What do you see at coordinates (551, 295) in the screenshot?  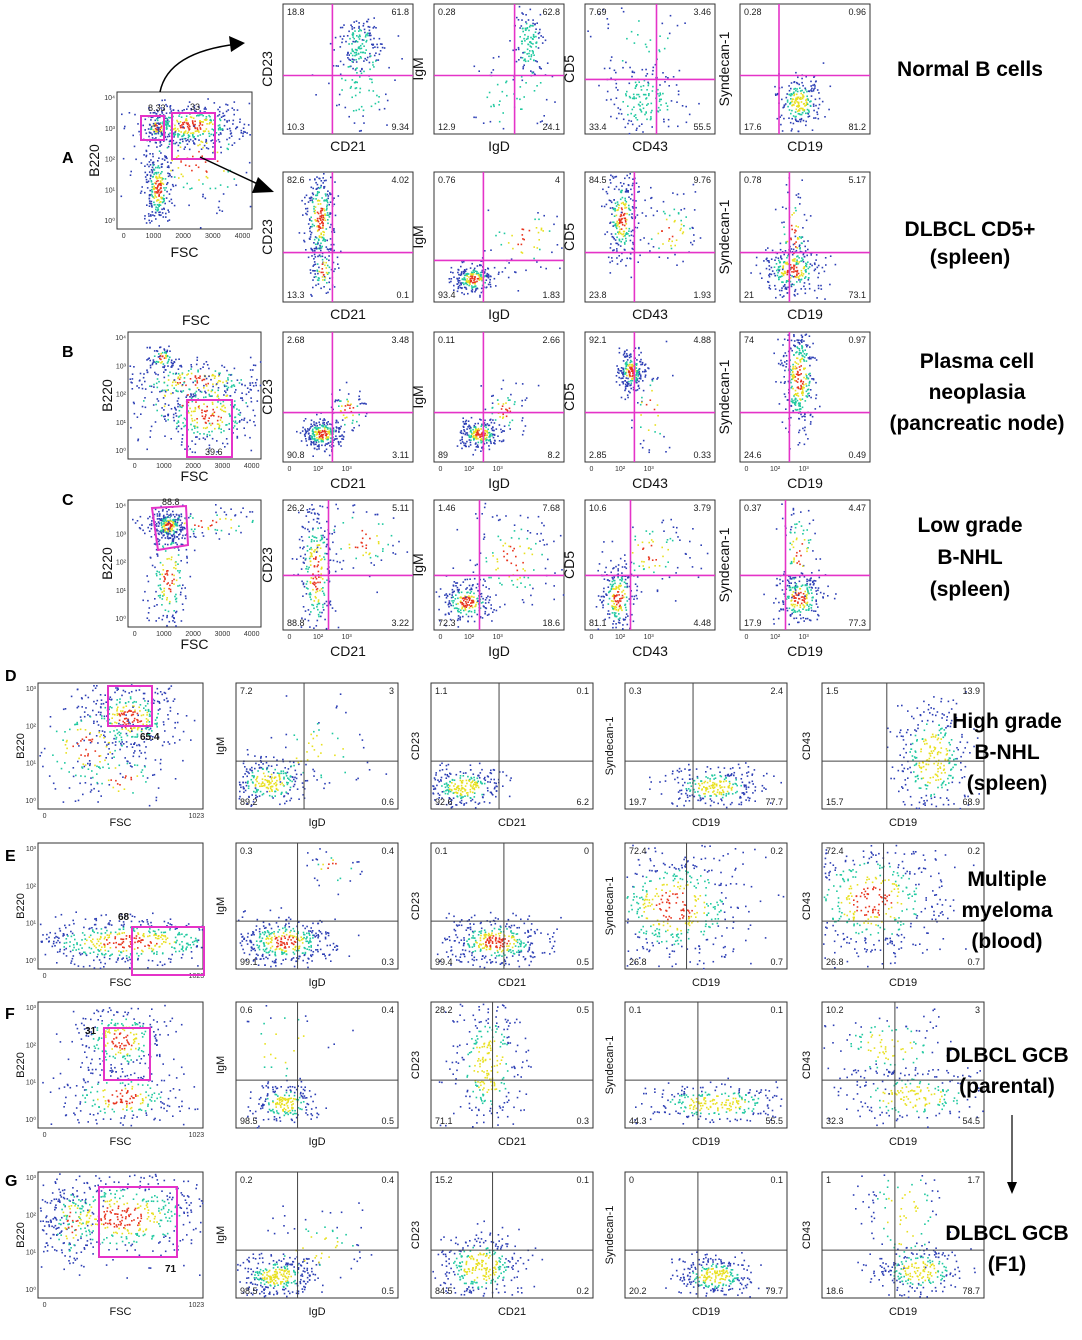 I see `quadrant-value-lr: 1.83` at bounding box center [551, 295].